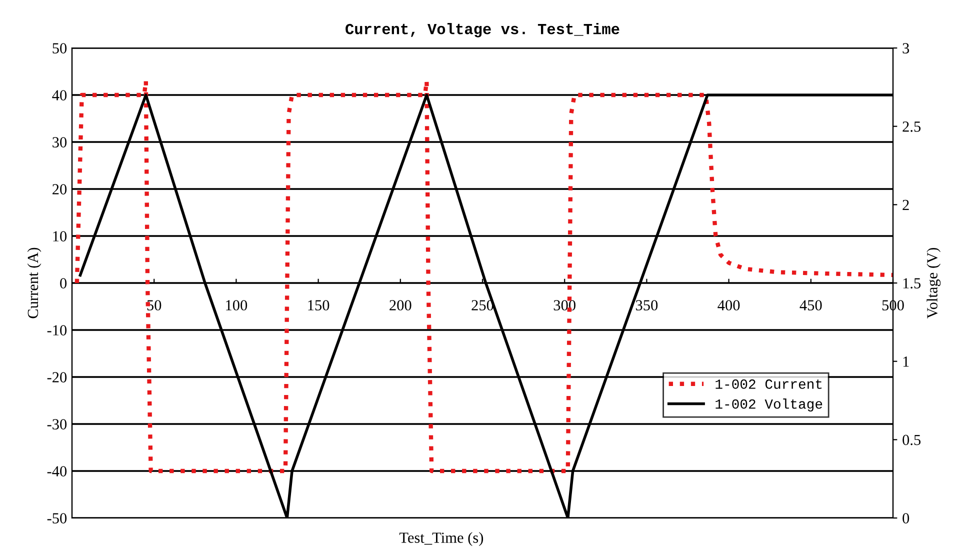  What do you see at coordinates (811, 305) in the screenshot?
I see `x-tick-label: 450` at bounding box center [811, 305].